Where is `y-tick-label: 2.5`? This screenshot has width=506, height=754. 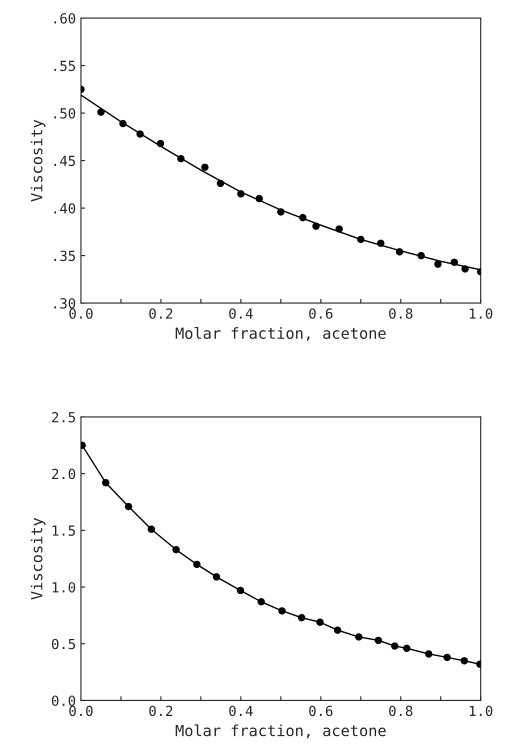
y-tick-label: 2.5 is located at coordinates (63, 417).